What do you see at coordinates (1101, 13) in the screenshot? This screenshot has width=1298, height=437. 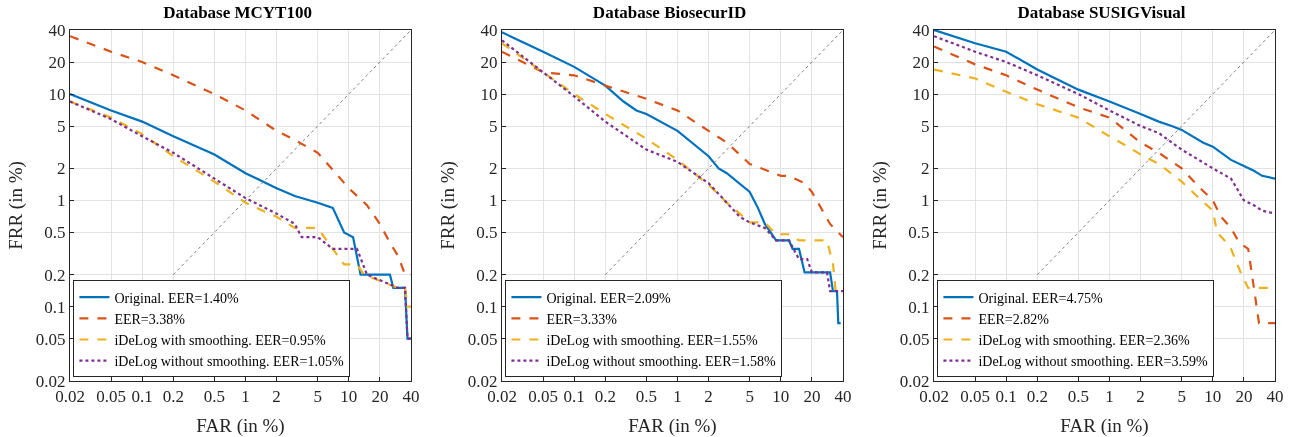 I see `chart-title: Database SUSIGVisual` at bounding box center [1101, 13].